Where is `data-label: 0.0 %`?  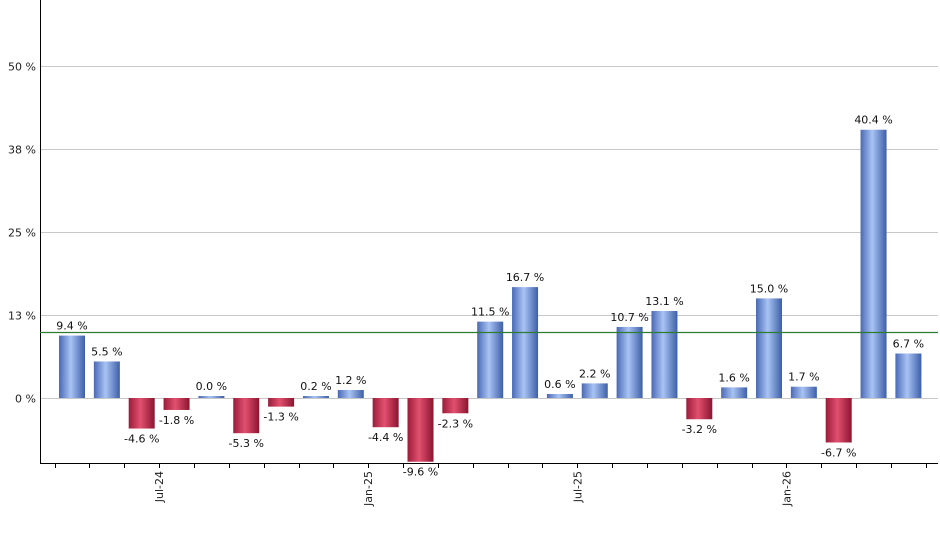
data-label: 0.0 % is located at coordinates (211, 386).